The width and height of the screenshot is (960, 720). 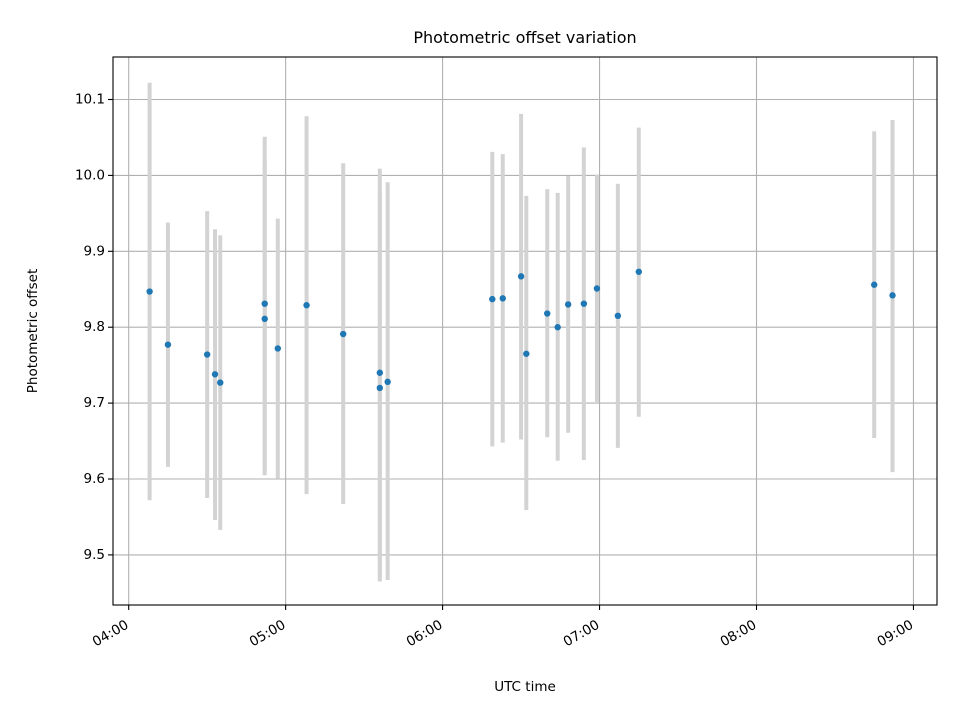 I want to click on x-axis-label: UTC time, so click(x=525, y=687).